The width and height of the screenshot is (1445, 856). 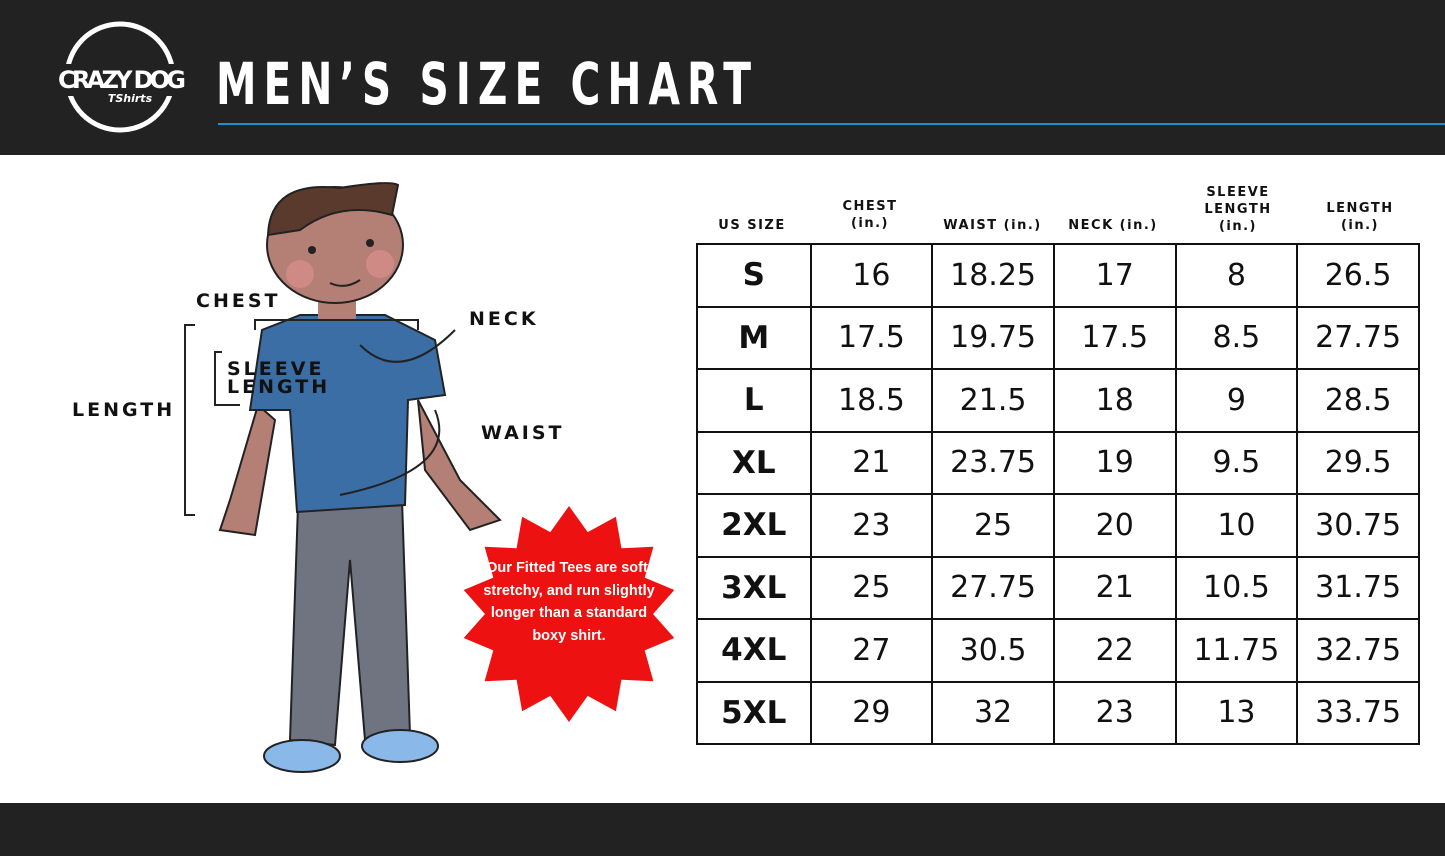 What do you see at coordinates (1114, 275) in the screenshot?
I see `measure-cell: 17` at bounding box center [1114, 275].